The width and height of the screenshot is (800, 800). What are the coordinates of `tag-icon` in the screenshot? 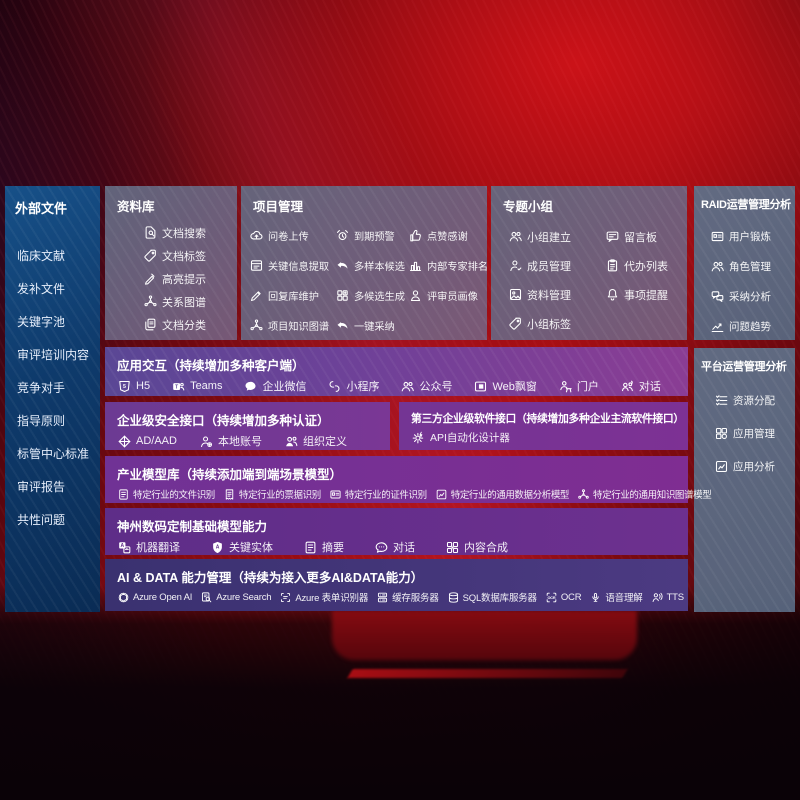 It's located at (150, 255).